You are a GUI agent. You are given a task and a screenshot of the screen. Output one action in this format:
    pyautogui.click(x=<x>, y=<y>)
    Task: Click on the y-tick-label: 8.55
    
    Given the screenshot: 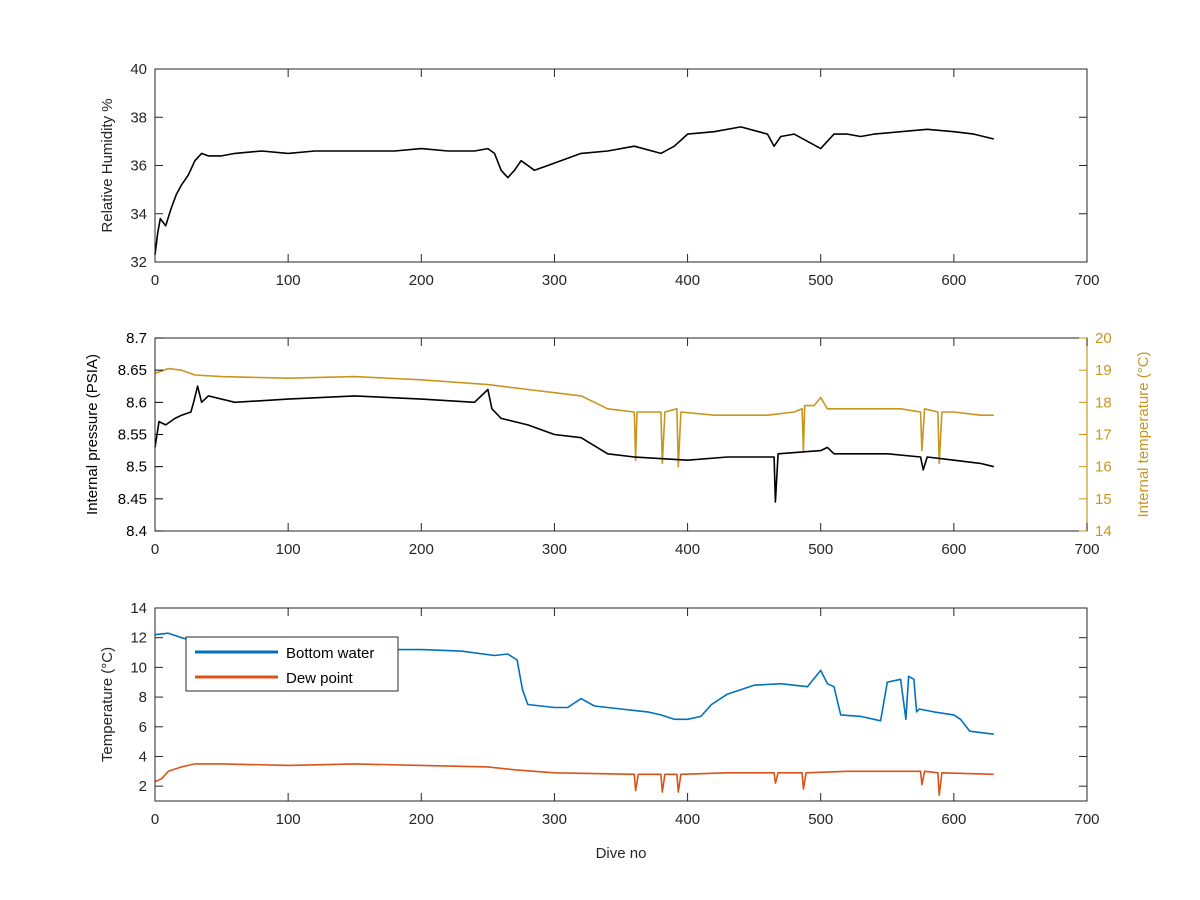 What is the action you would take?
    pyautogui.click(x=132, y=435)
    